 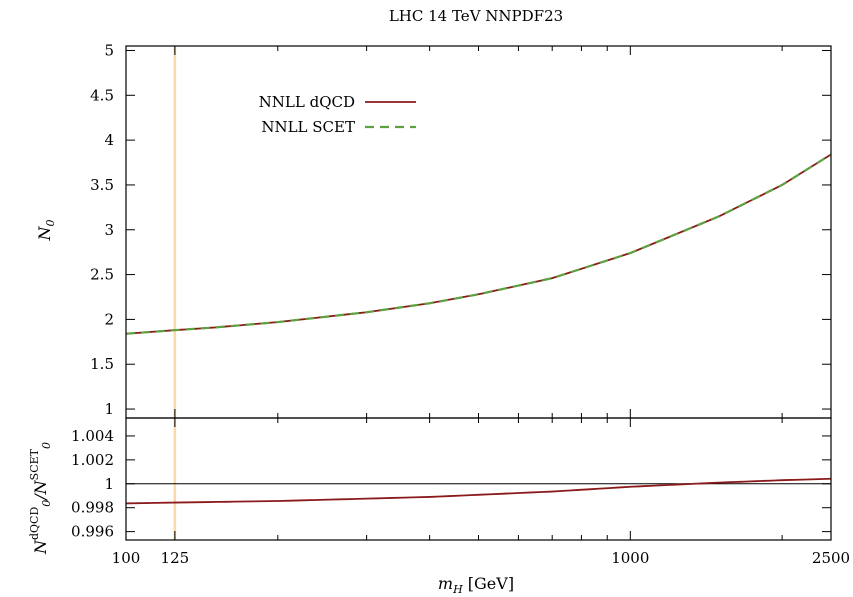 What do you see at coordinates (109, 484) in the screenshot?
I see `y-tick-label-ratio: 1` at bounding box center [109, 484].